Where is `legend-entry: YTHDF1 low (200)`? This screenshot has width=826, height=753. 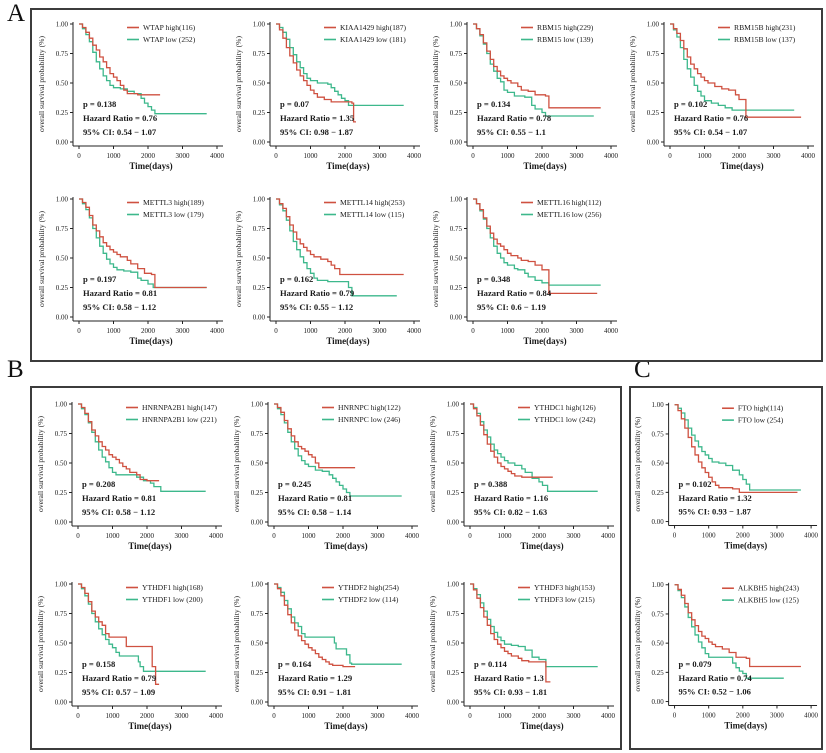 legend-entry: YTHDF1 low (200) is located at coordinates (172, 599).